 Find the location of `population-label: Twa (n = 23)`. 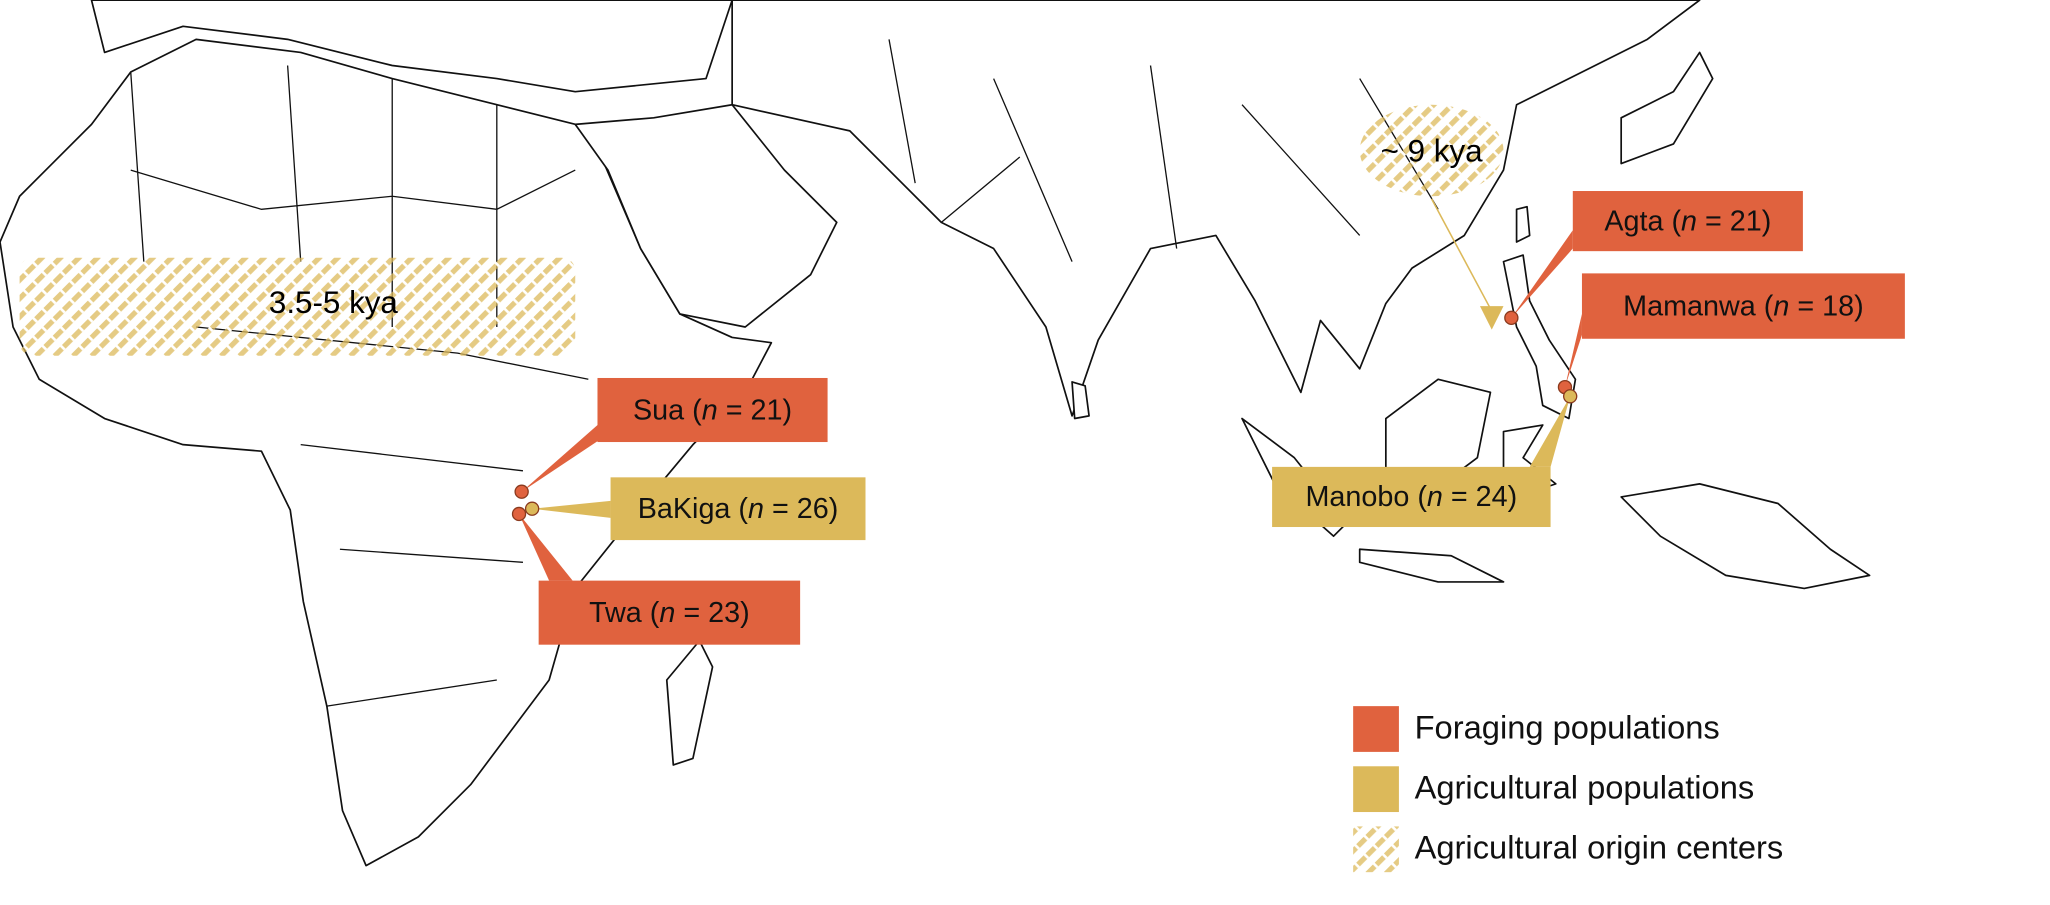

population-label: Twa (n = 23) is located at coordinates (669, 613).